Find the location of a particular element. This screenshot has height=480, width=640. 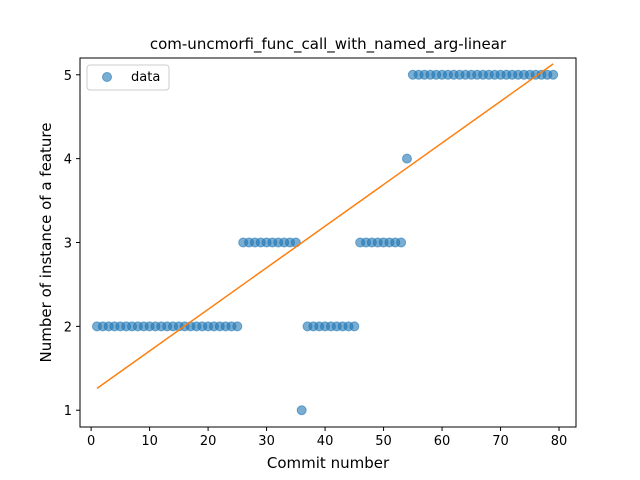

legend: data is located at coordinates (128, 77).